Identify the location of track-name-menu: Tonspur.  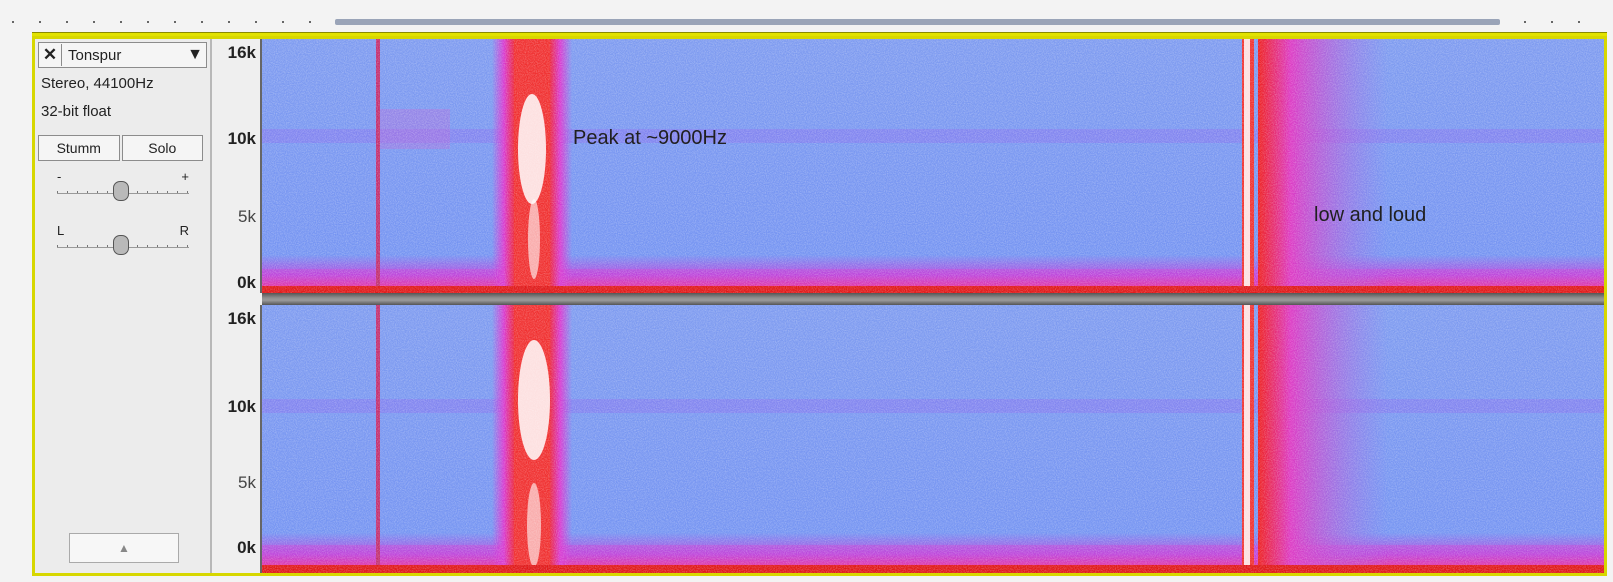
(95, 55).